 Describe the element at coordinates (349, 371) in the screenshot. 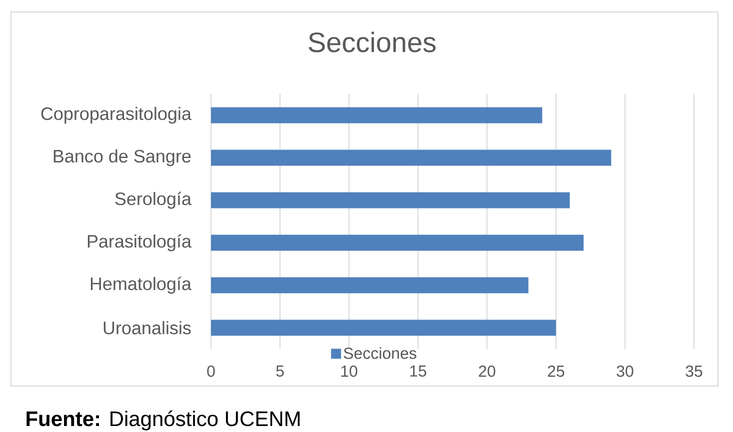

I see `x-tick-label: 10` at that location.